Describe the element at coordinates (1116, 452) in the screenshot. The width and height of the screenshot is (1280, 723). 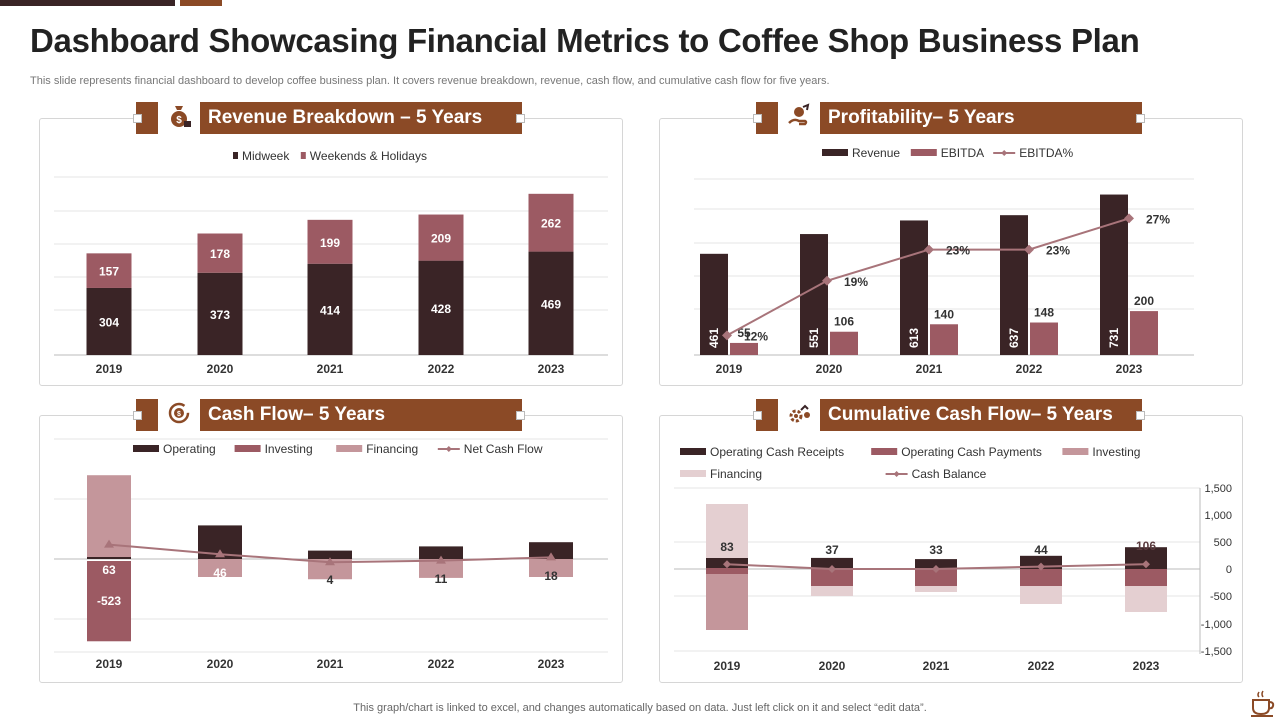
I see `legend-label: Investing` at that location.